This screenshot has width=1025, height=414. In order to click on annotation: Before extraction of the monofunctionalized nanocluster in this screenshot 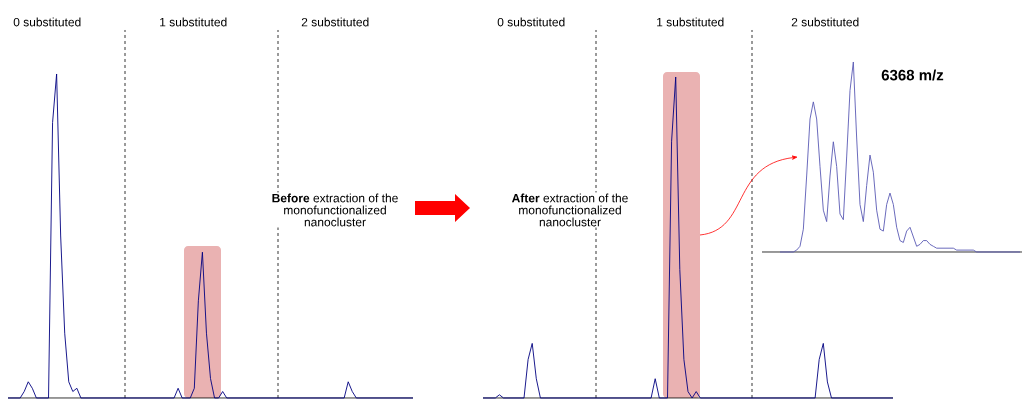, I will do `click(335, 210)`.